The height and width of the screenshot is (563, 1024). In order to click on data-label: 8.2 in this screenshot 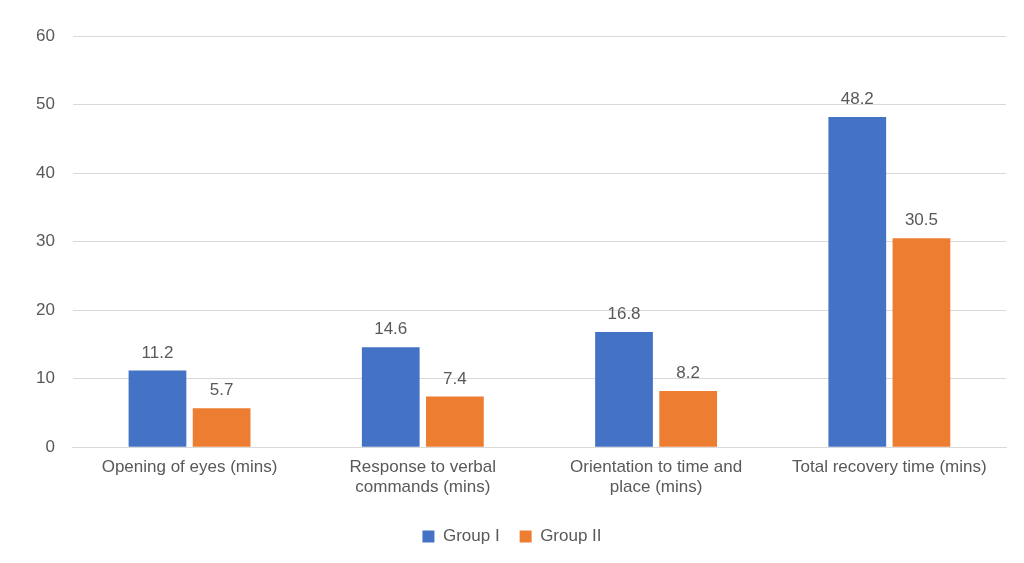, I will do `click(688, 373)`.